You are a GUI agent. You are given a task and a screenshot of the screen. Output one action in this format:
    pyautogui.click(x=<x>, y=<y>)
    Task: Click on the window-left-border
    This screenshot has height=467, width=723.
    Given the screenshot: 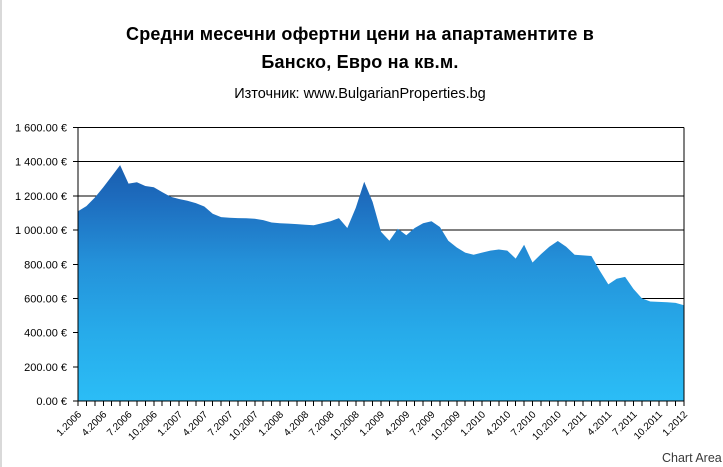 What is the action you would take?
    pyautogui.click(x=1, y=233)
    